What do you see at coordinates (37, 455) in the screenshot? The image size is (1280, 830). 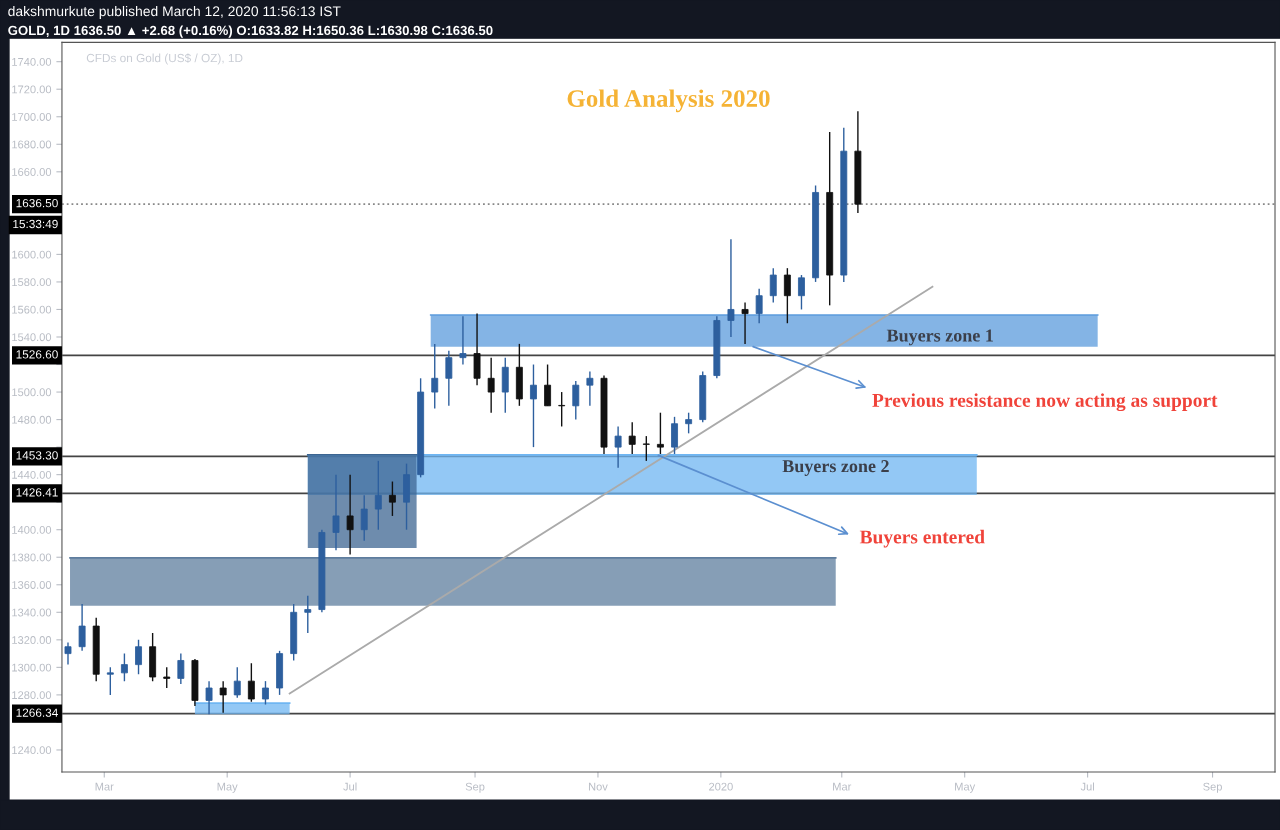 I see `ref-line-label: 1453.30` at bounding box center [37, 455].